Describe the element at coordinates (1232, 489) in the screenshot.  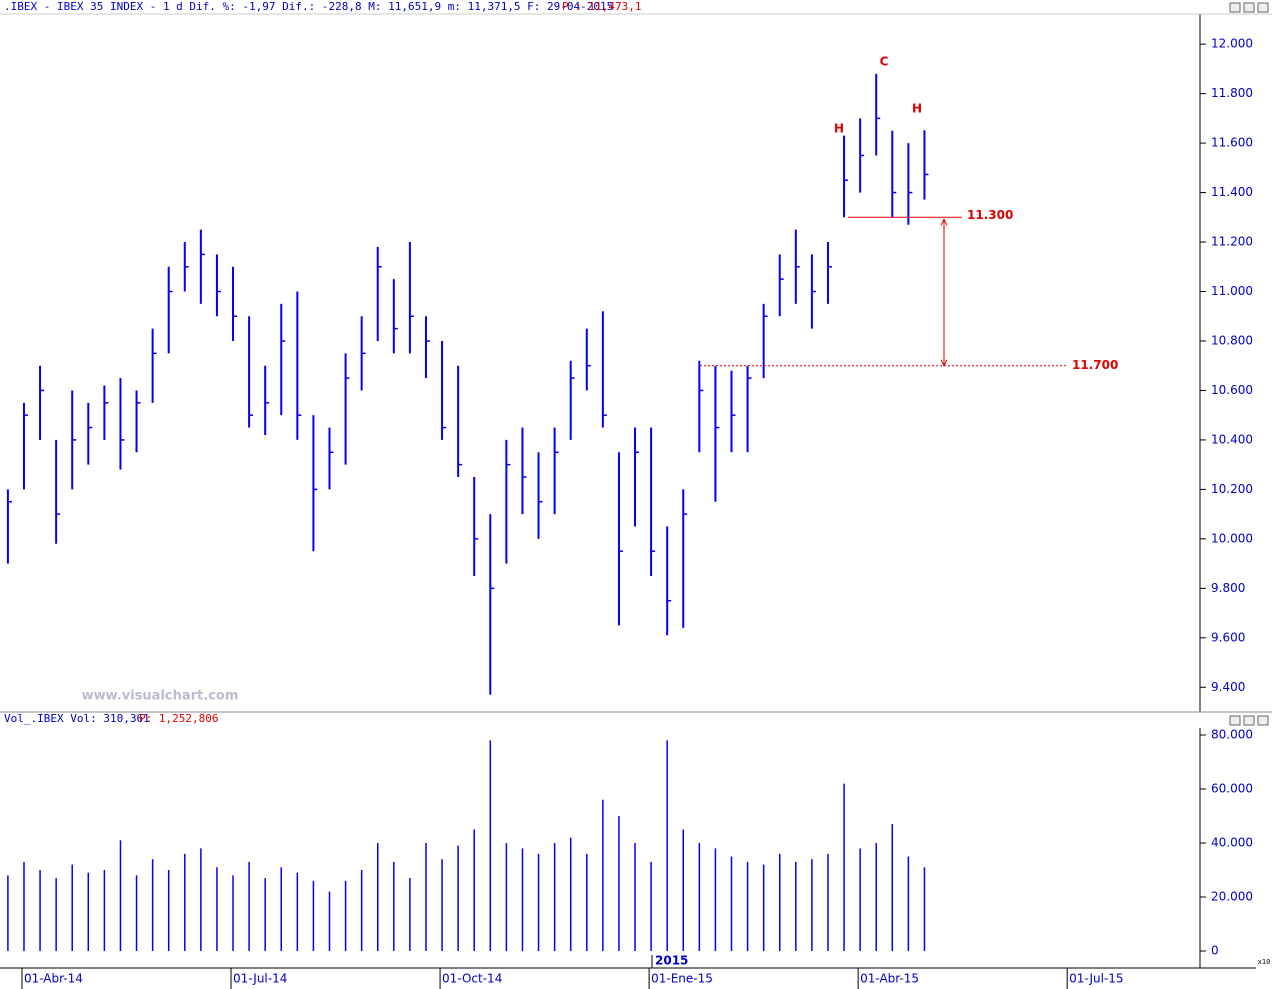
I see `y-tick-label: 10.200` at that location.